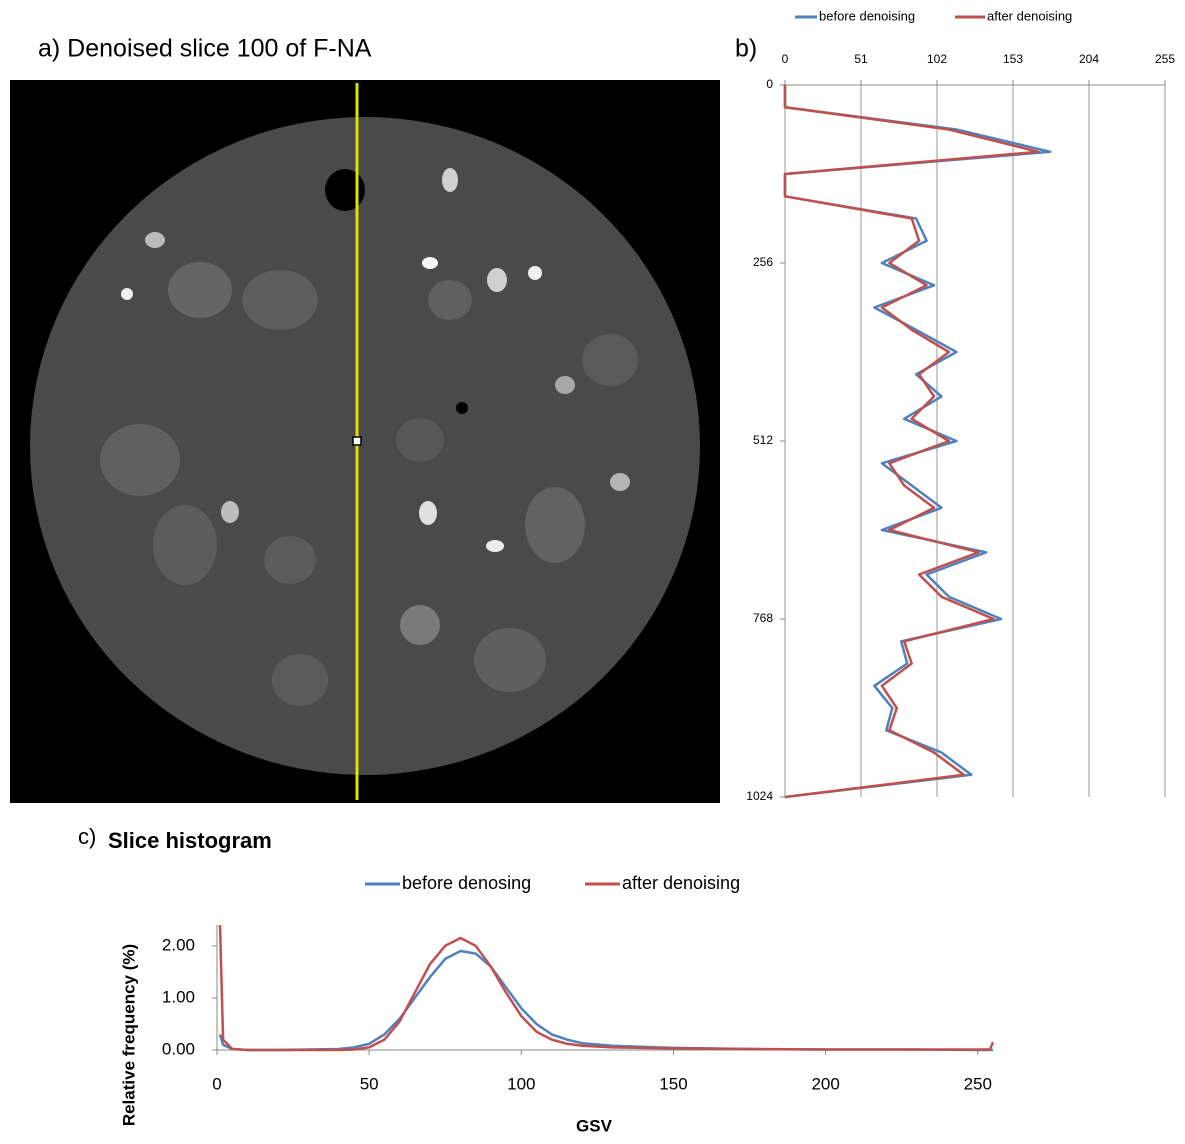 This screenshot has width=1185, height=1144. I want to click on y-tick-label: 204, so click(1089, 59).